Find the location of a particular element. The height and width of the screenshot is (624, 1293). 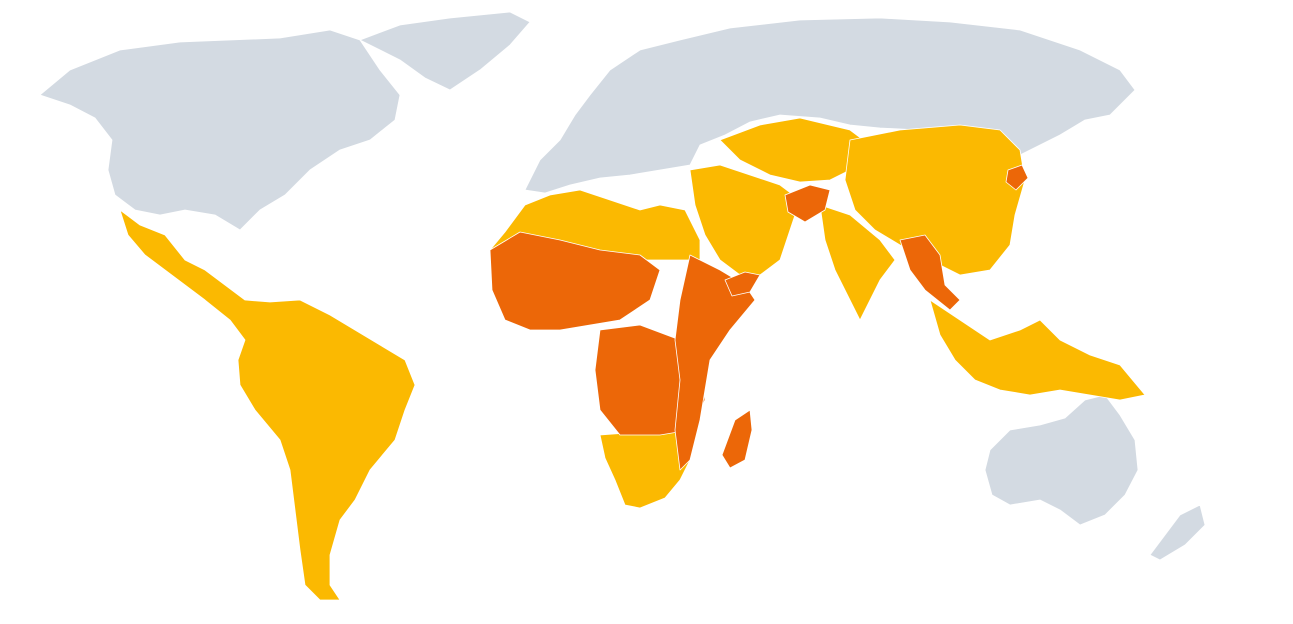

region-north-korea is located at coordinates (1017, 177).